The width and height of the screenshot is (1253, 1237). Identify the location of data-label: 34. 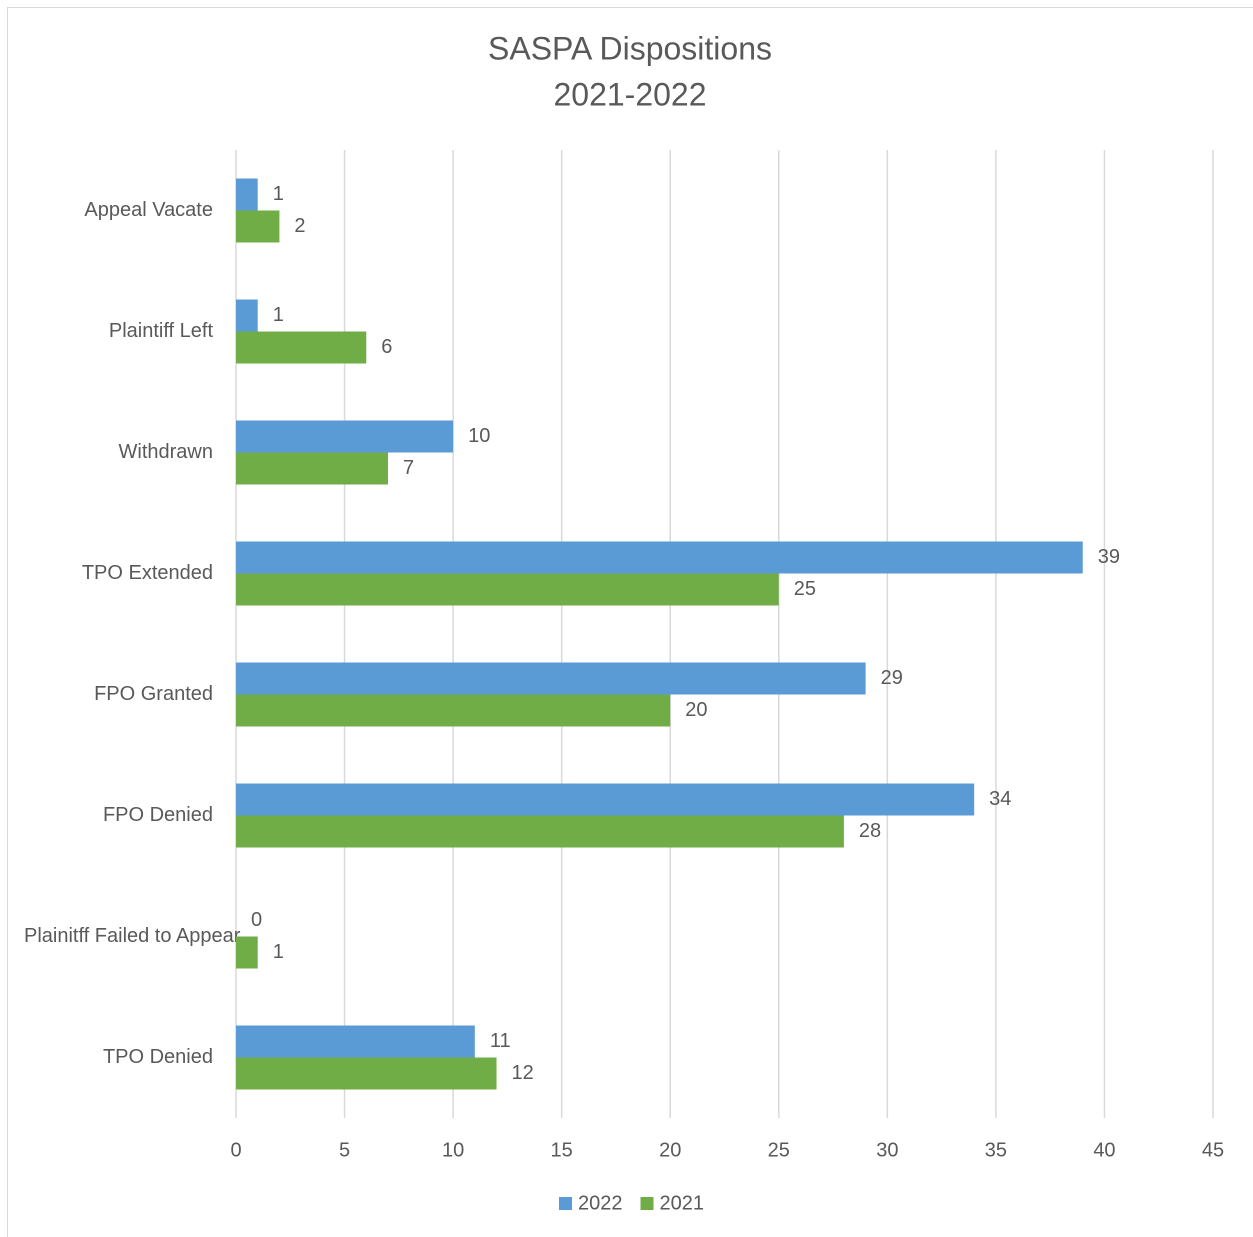
(1000, 799).